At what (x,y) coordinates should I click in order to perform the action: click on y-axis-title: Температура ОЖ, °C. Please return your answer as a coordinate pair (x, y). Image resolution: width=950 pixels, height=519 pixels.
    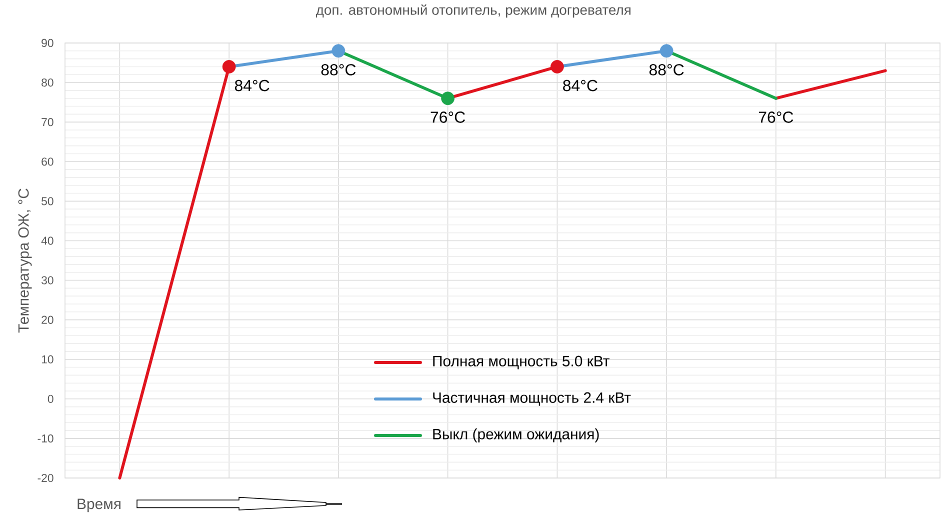
    Looking at the image, I should click on (25, 260).